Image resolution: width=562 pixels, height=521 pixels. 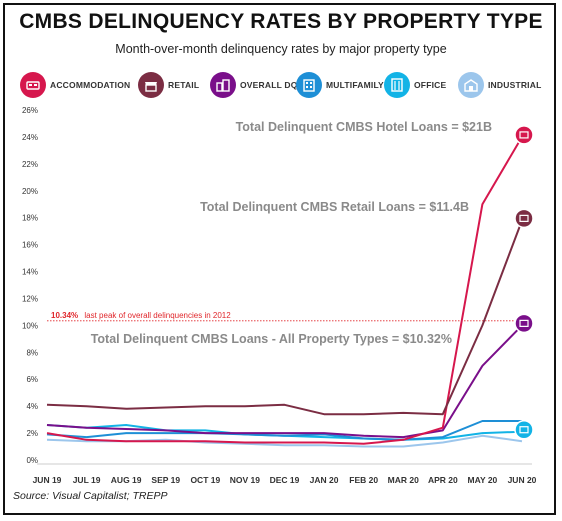 I want to click on legend-label: ACCOMMODATION, so click(x=90, y=85).